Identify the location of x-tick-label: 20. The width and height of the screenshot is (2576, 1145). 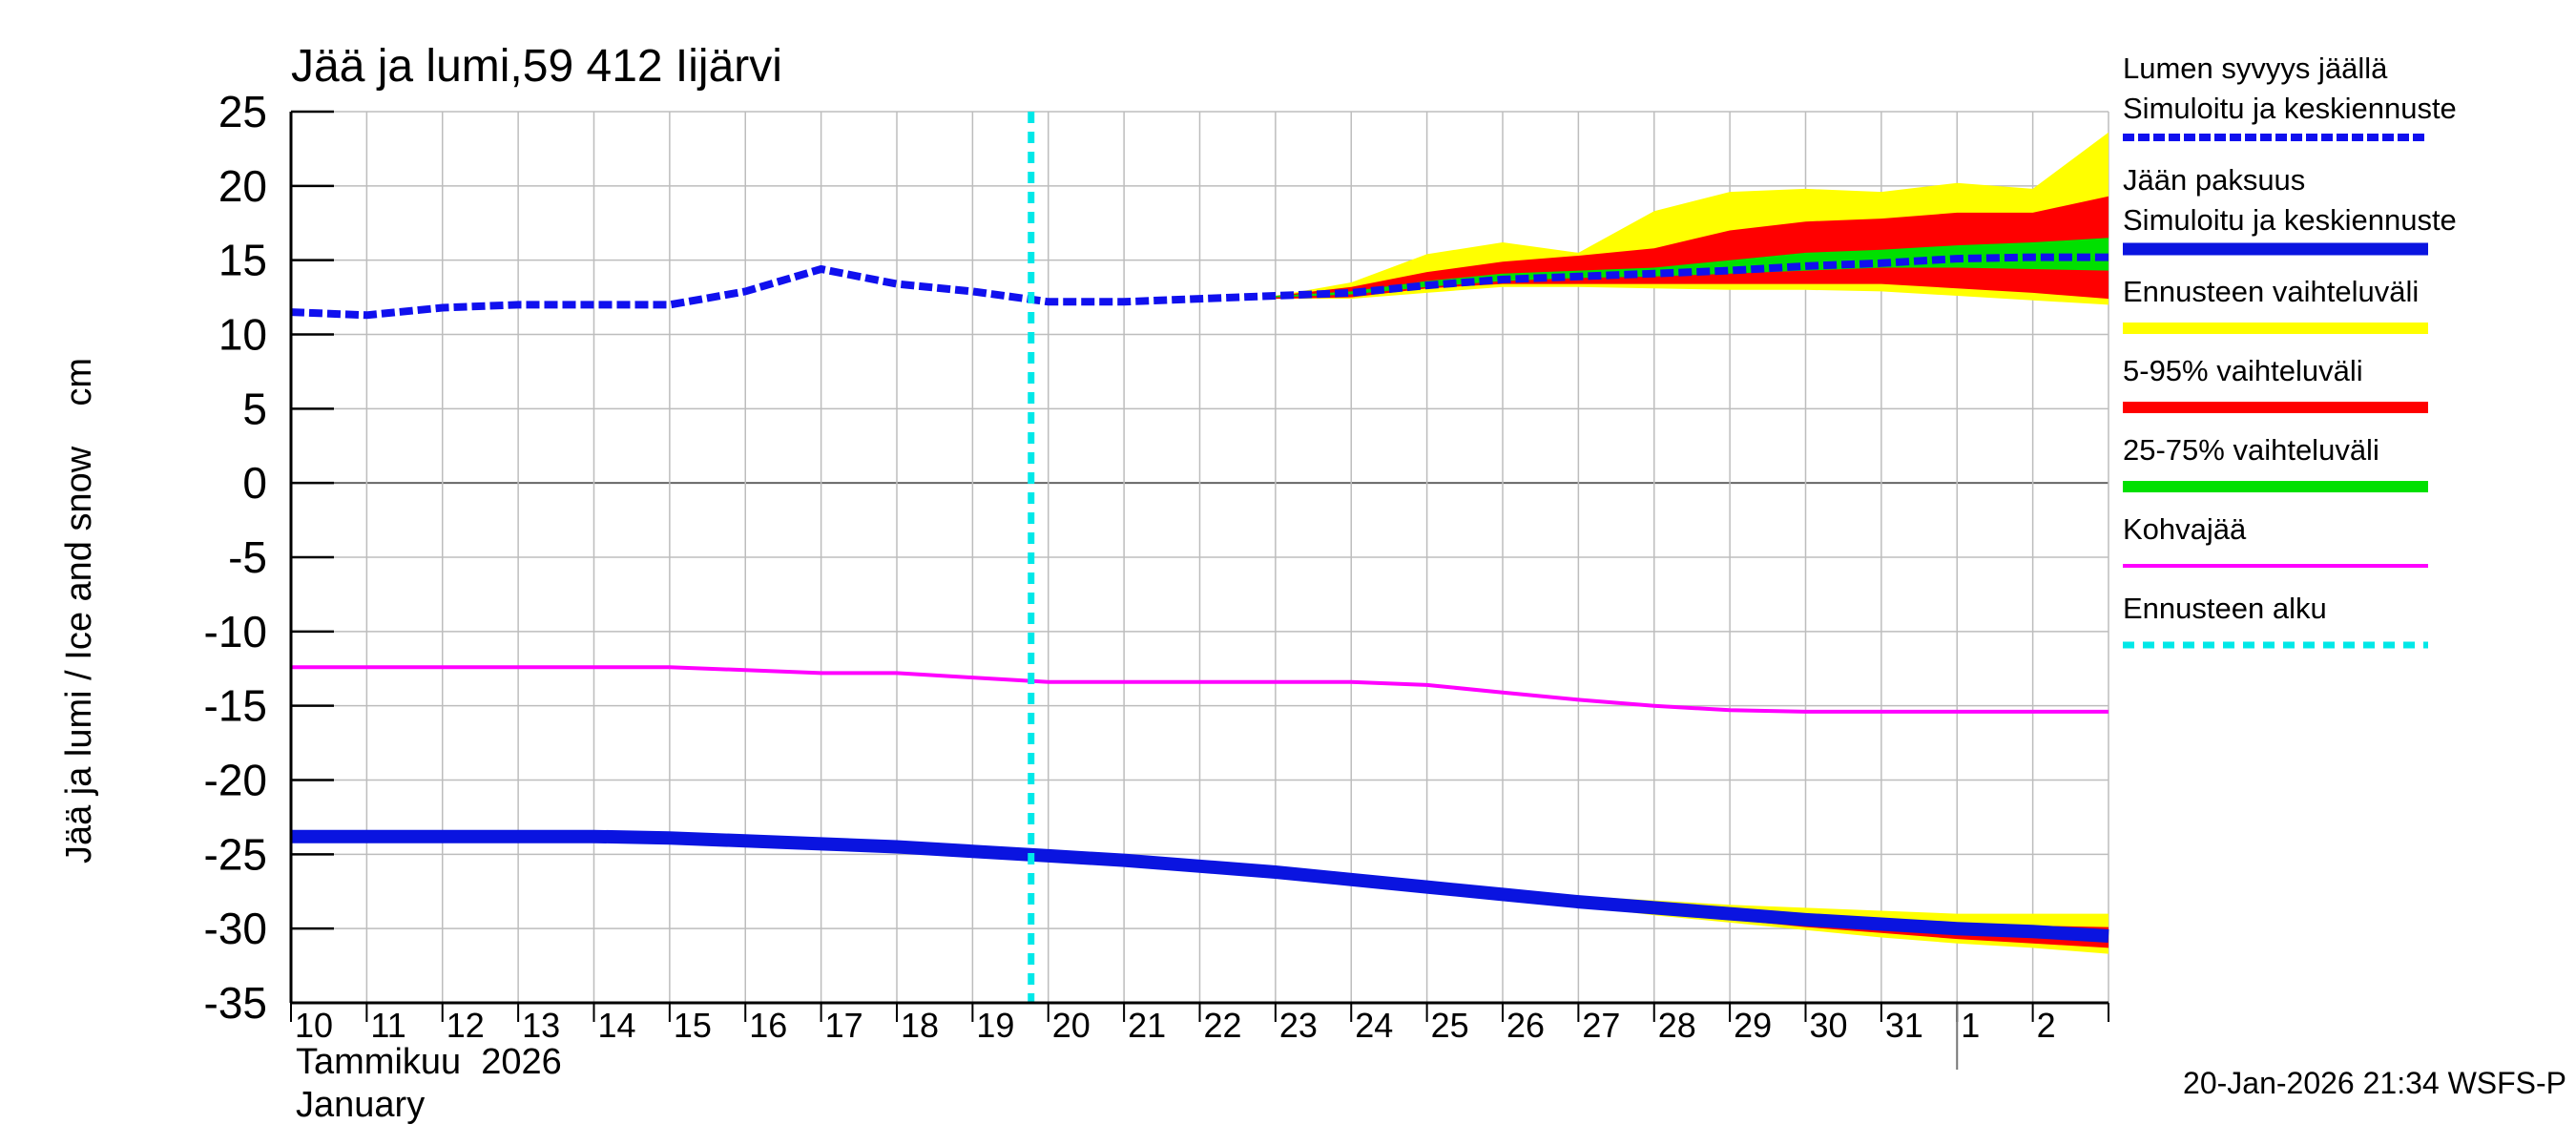
(1071, 1025).